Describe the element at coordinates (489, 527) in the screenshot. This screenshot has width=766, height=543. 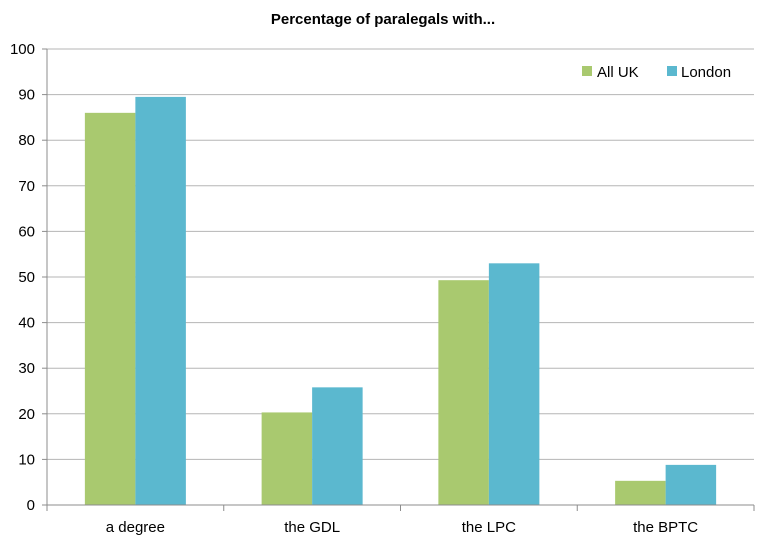
I see `x-tick-label: the LPC` at that location.